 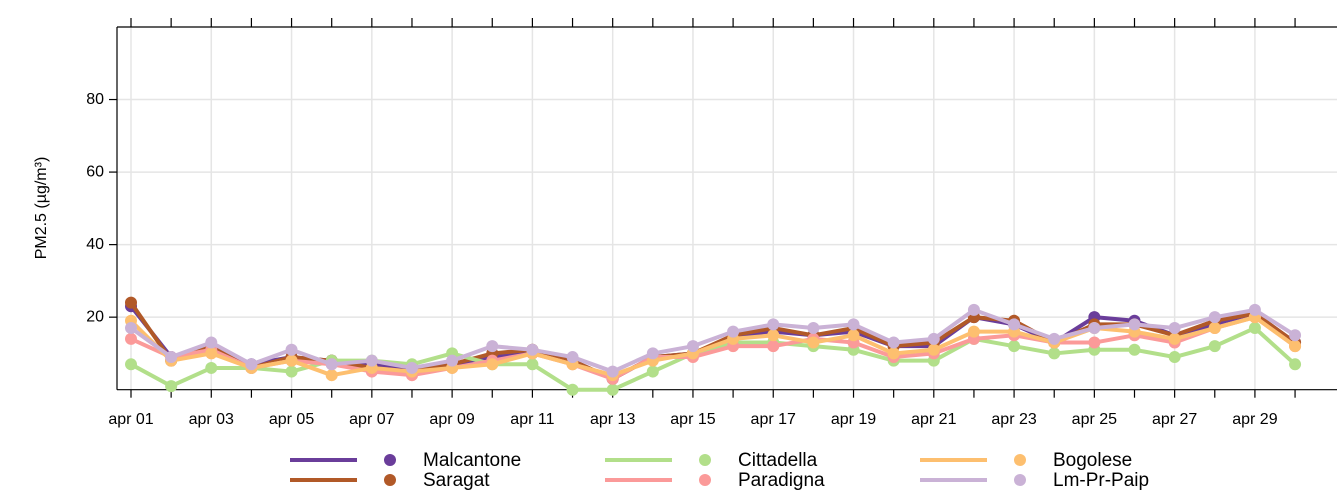 What do you see at coordinates (1174, 419) in the screenshot?
I see `x-tick-label: apr 27` at bounding box center [1174, 419].